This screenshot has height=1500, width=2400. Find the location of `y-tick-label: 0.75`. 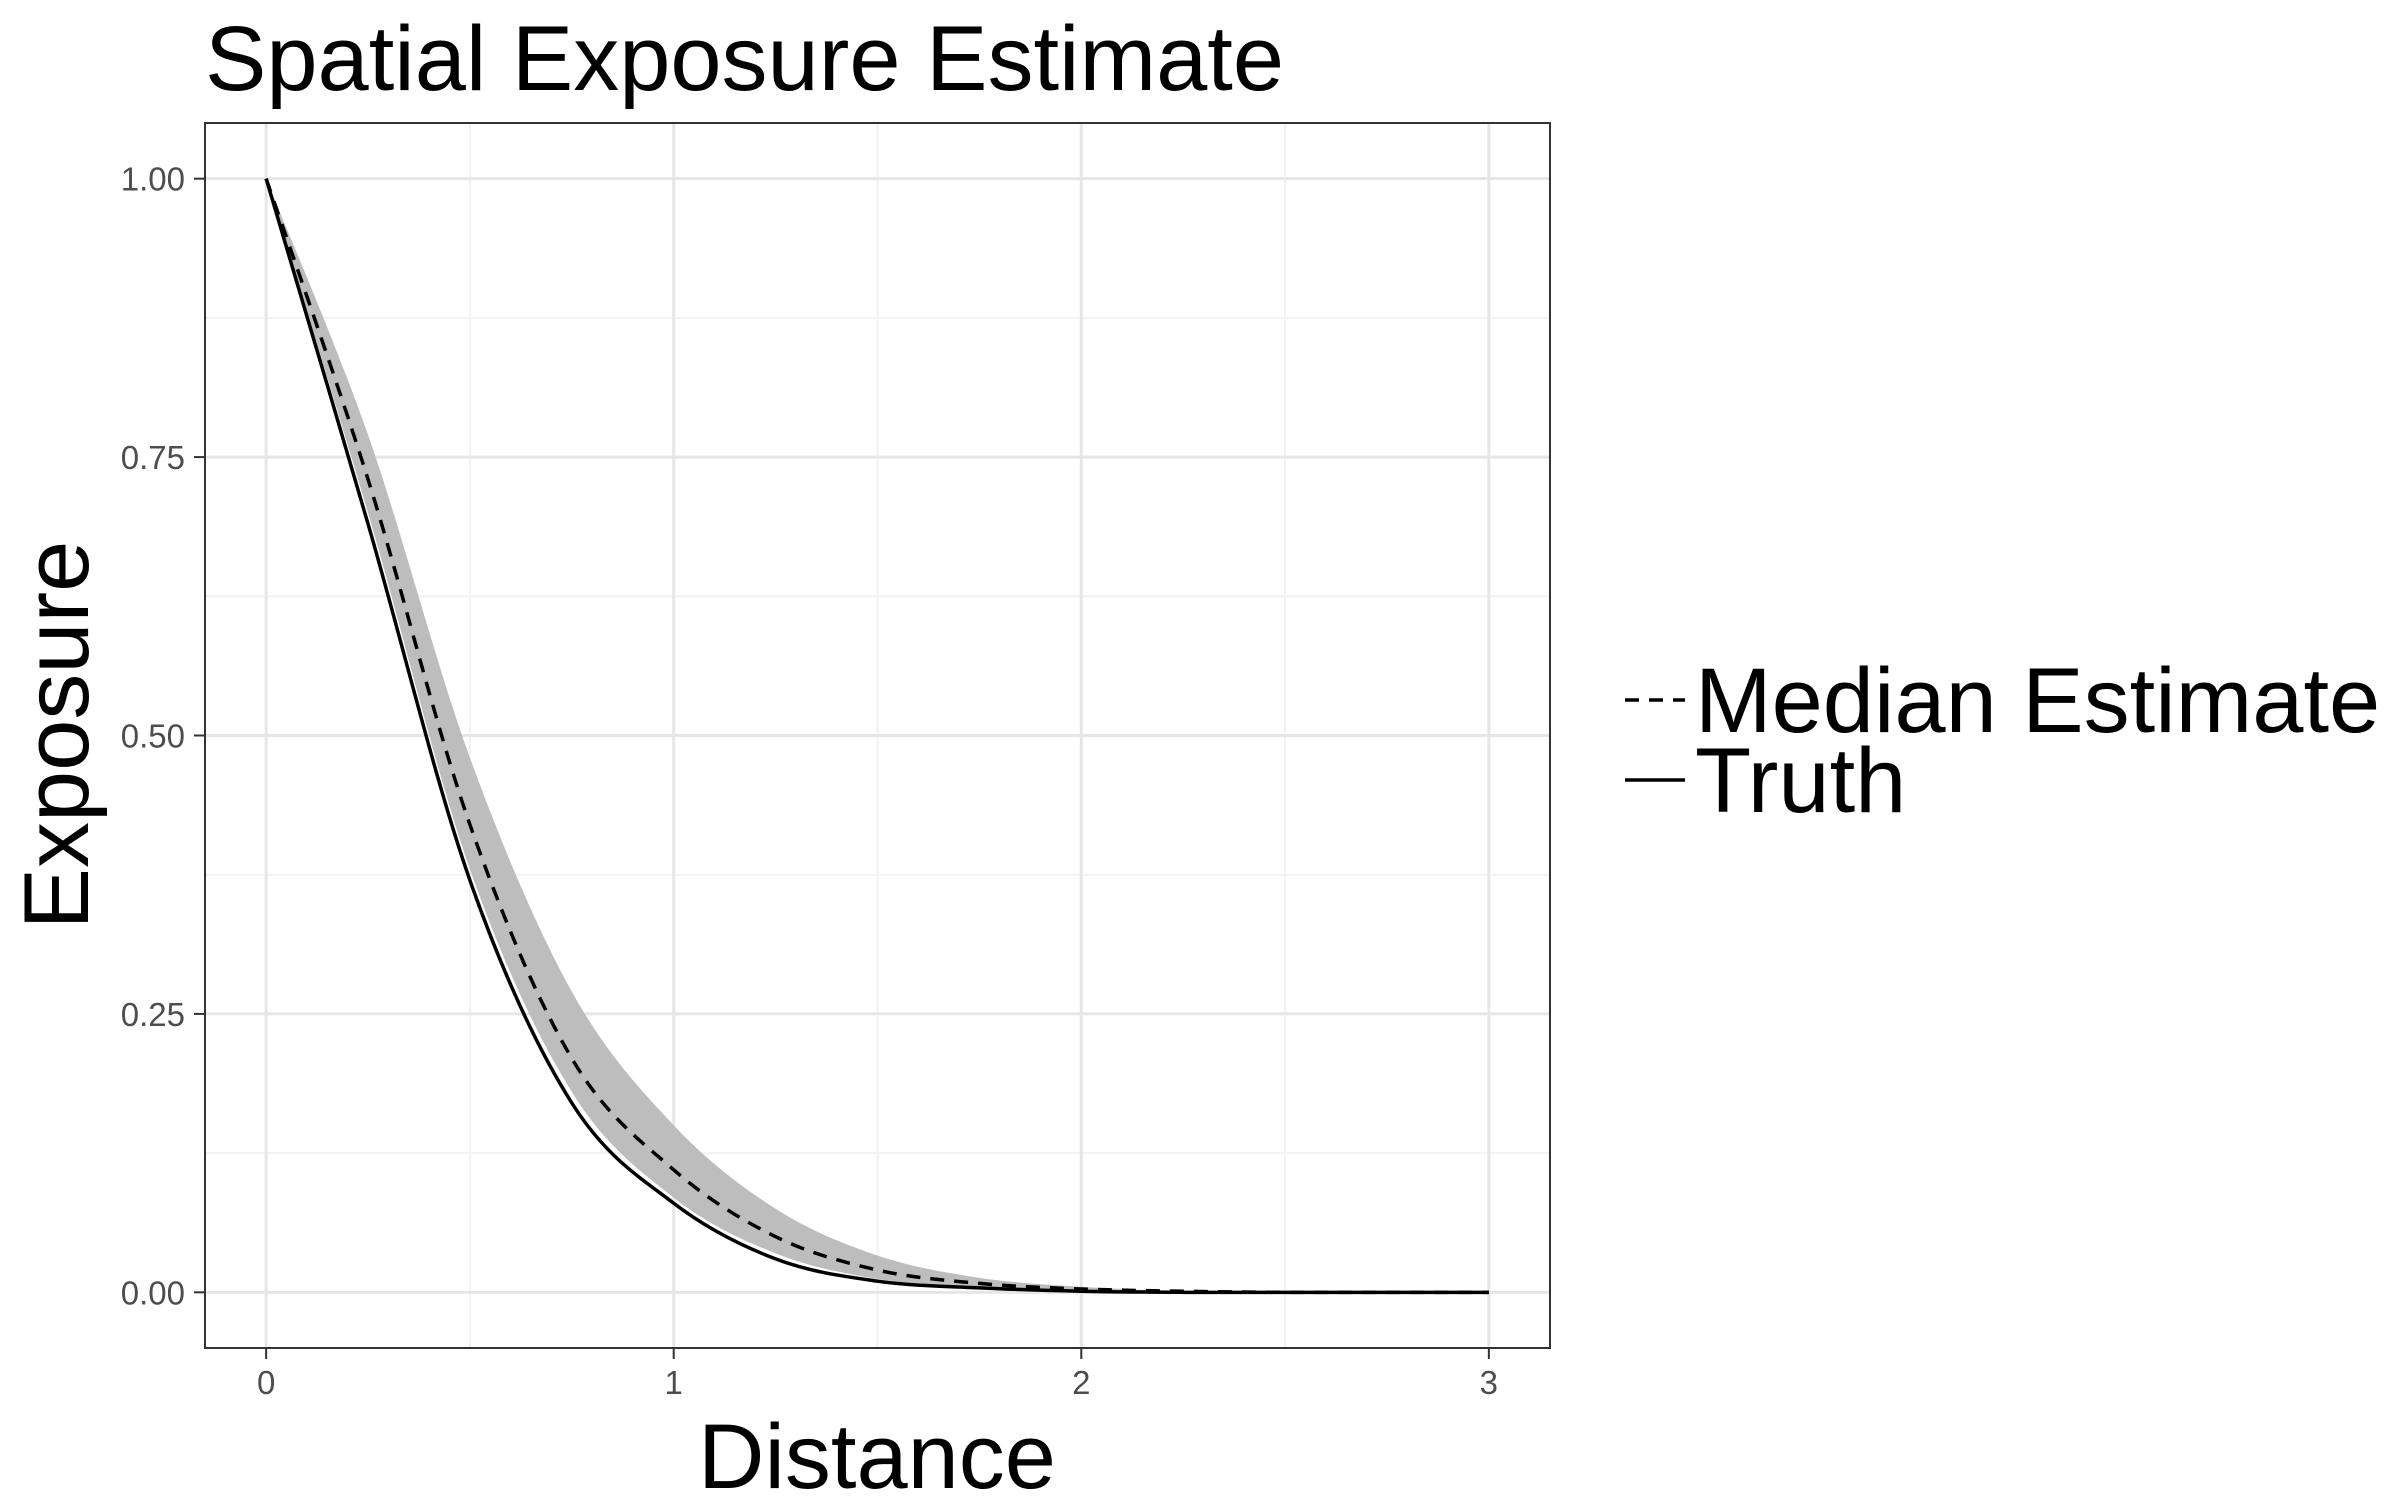

y-tick-label: 0.75 is located at coordinates (153, 457).